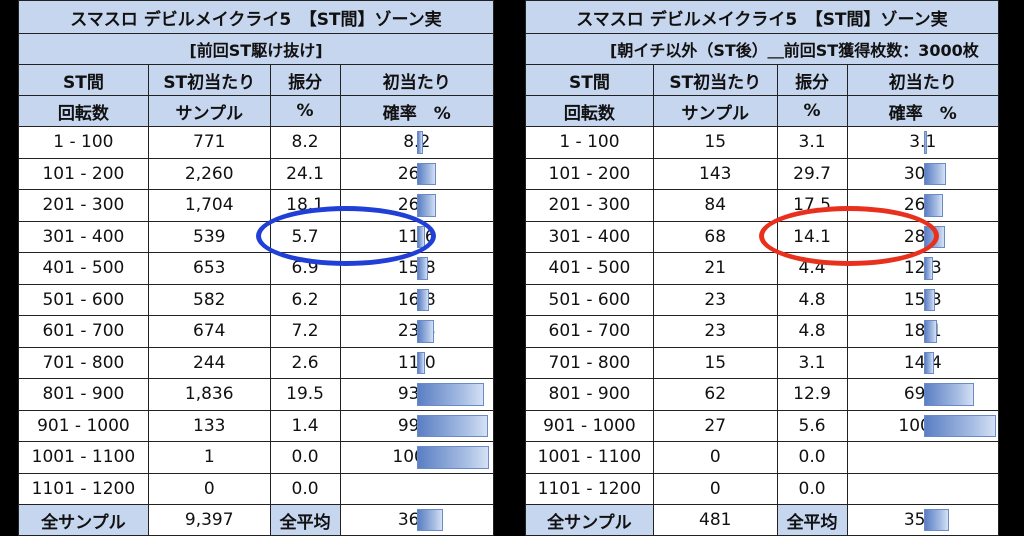 The width and height of the screenshot is (1024, 536). Describe the element at coordinates (589, 111) in the screenshot. I see `header-range-2: 回転数` at that location.